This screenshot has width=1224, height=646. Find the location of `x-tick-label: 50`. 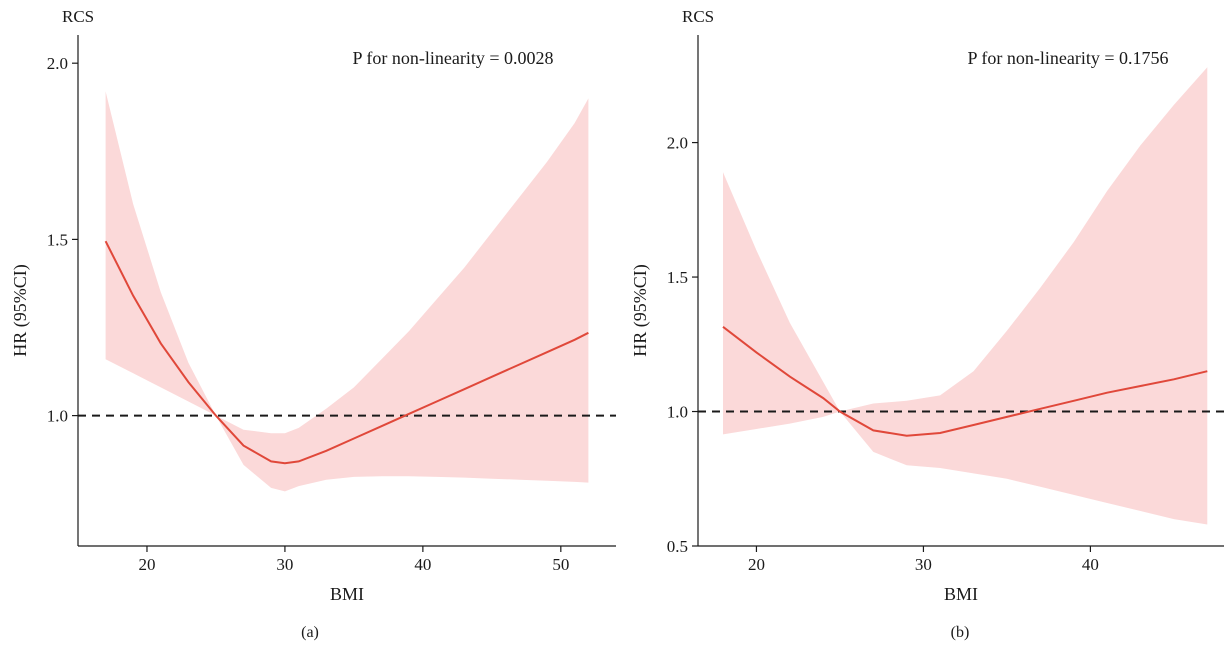

x-tick-label: 50 is located at coordinates (560, 564).